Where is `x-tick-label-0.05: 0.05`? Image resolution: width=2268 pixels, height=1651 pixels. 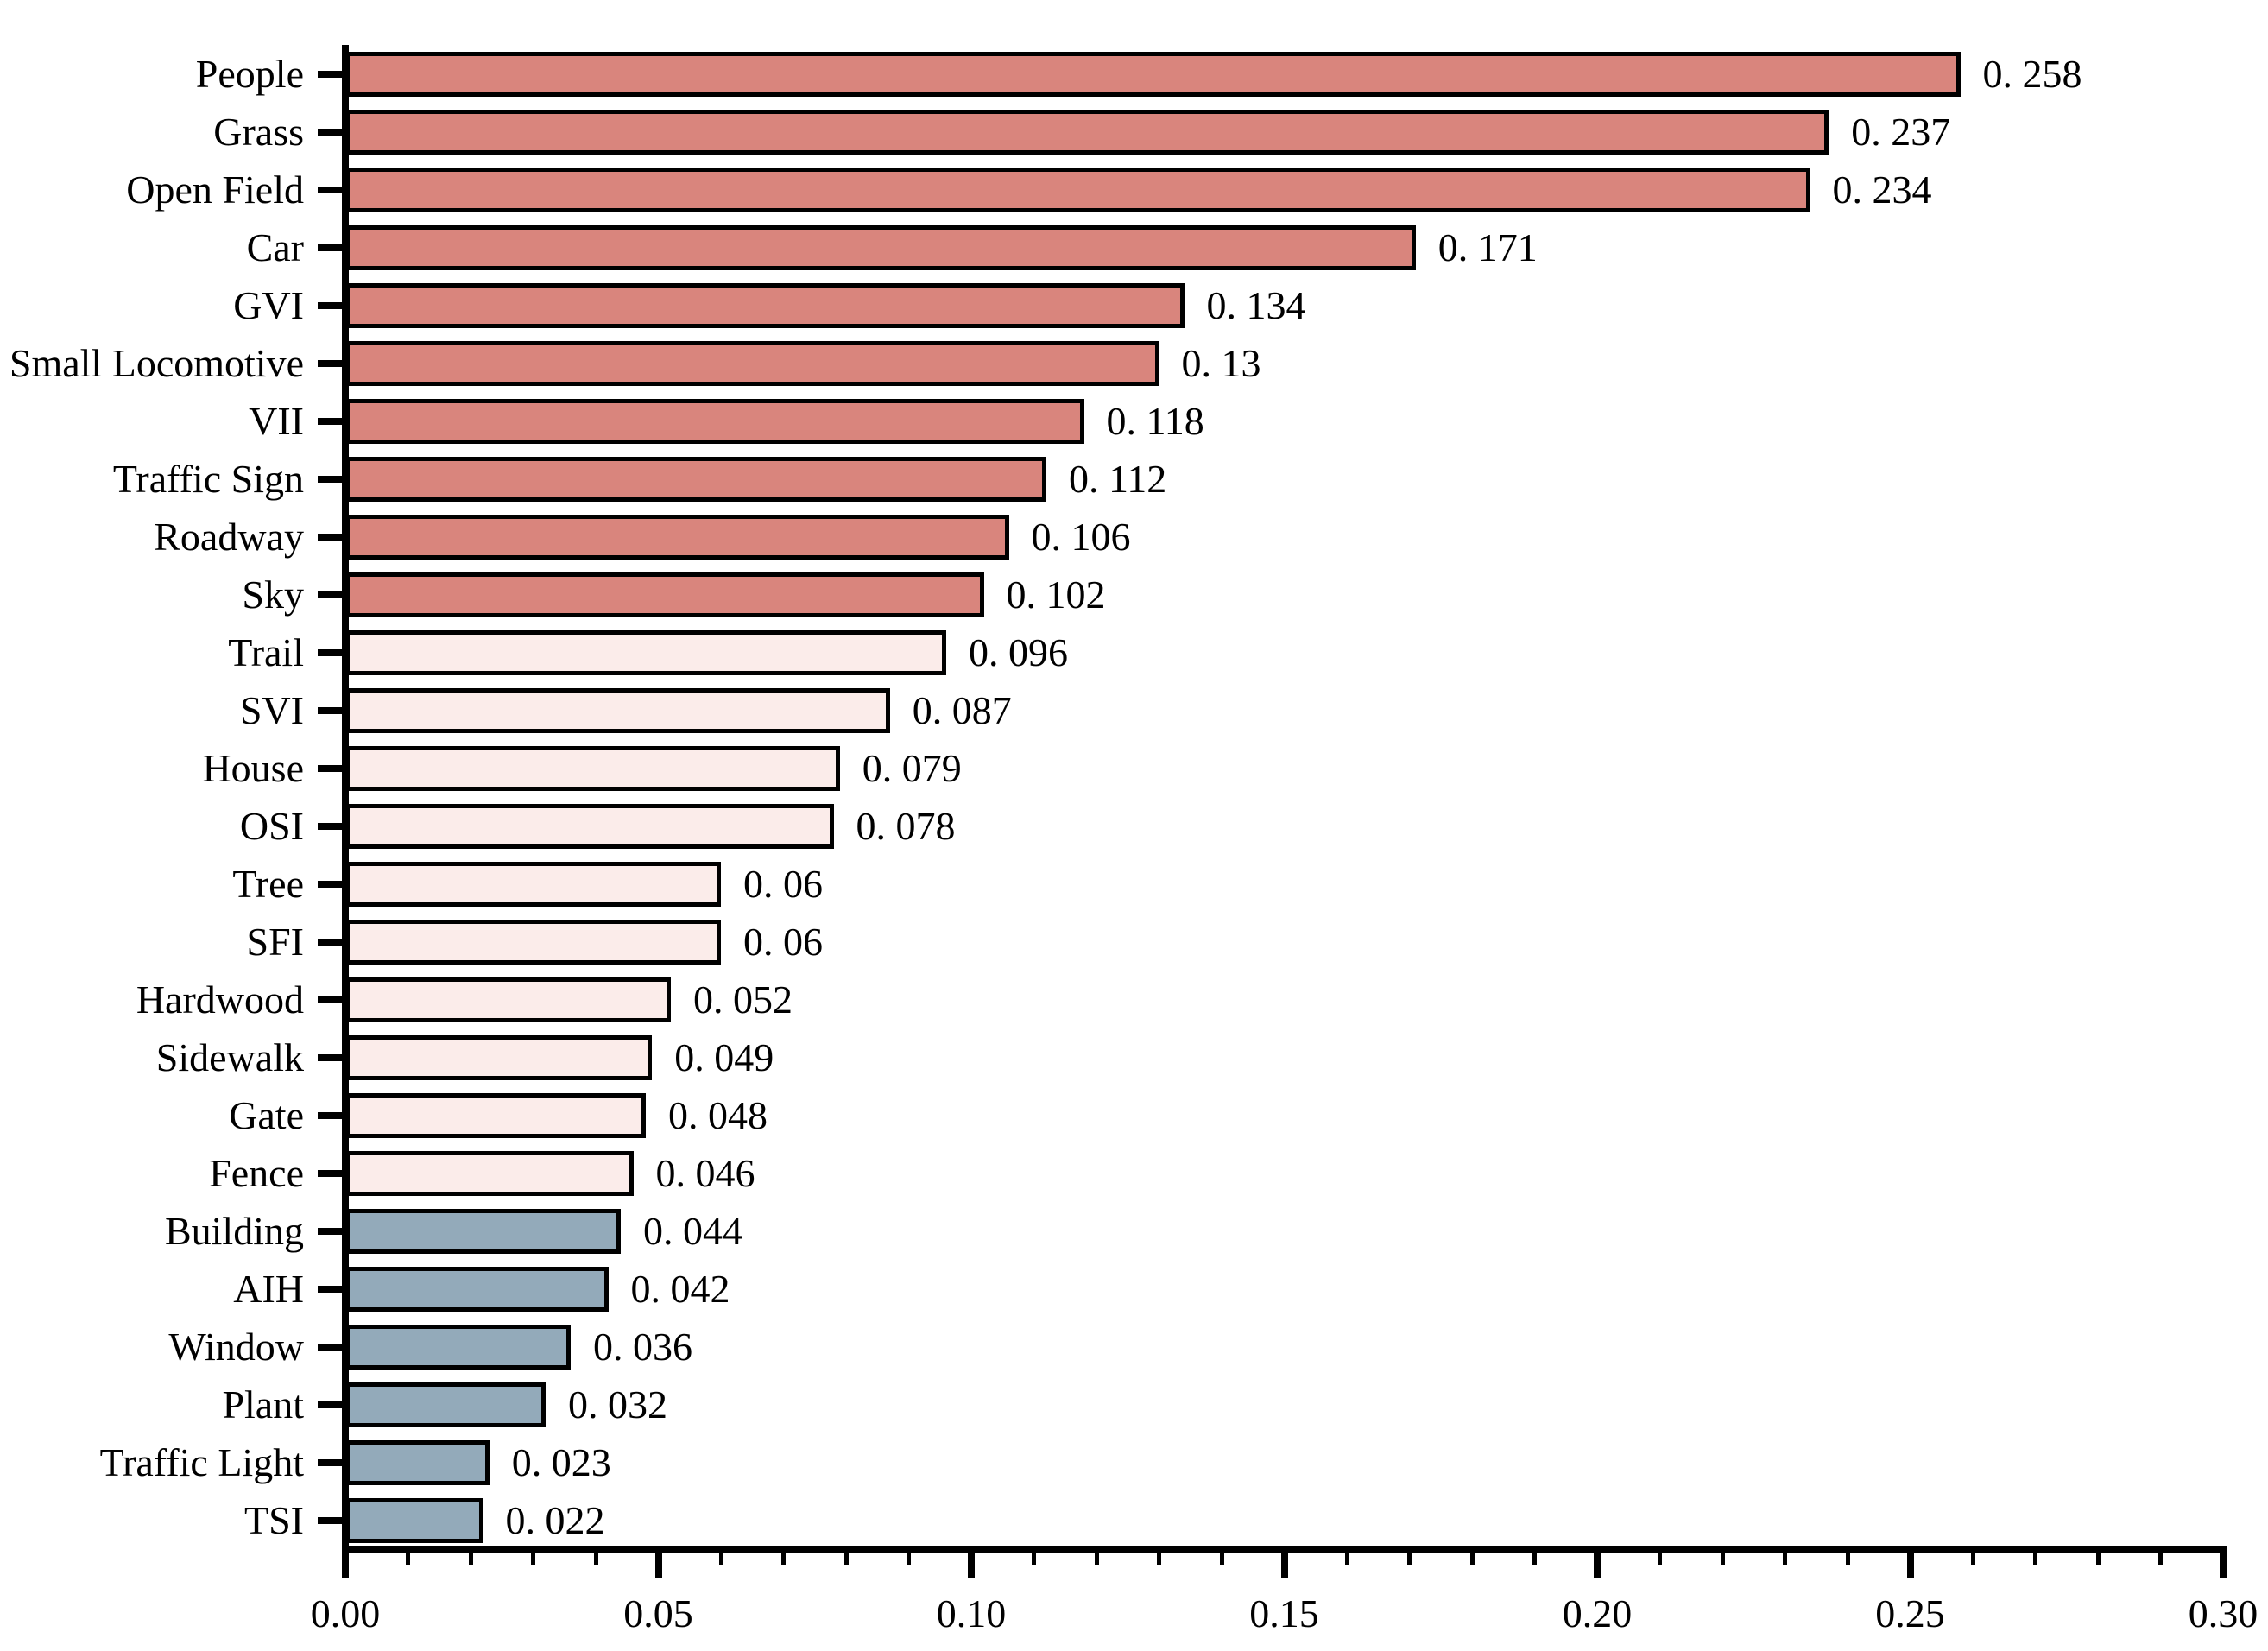 x-tick-label-0.05: 0.05 is located at coordinates (658, 1613).